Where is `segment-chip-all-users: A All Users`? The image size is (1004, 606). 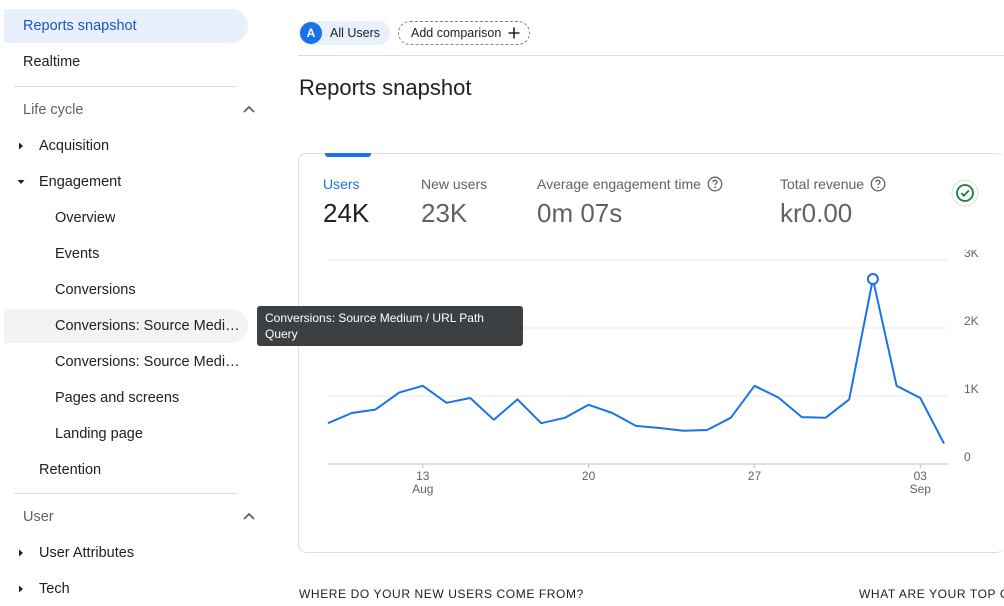
segment-chip-all-users: A All Users is located at coordinates (345, 33).